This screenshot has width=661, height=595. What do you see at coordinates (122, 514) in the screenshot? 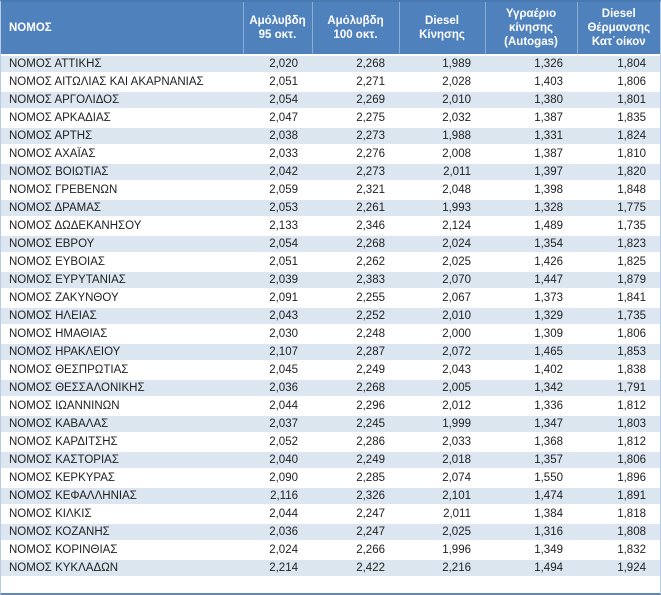
I see `prefecture-name-cell: ΝΟΜΟΣ ΚΙΛΚΙΣ` at bounding box center [122, 514].